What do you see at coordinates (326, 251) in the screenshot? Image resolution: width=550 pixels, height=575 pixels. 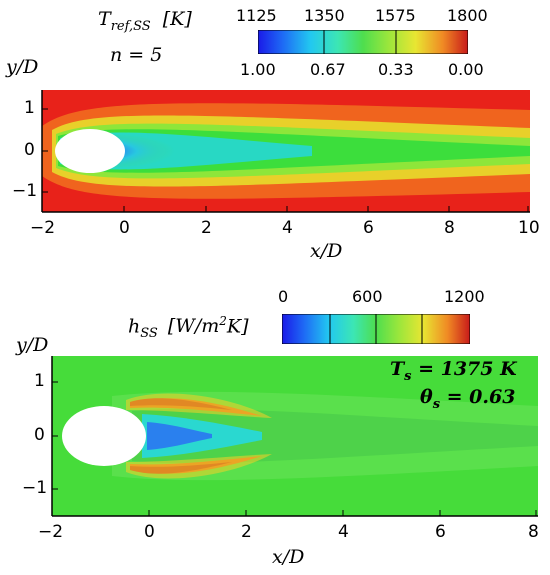 I see `top-x-axis-label: x/D` at bounding box center [326, 251].